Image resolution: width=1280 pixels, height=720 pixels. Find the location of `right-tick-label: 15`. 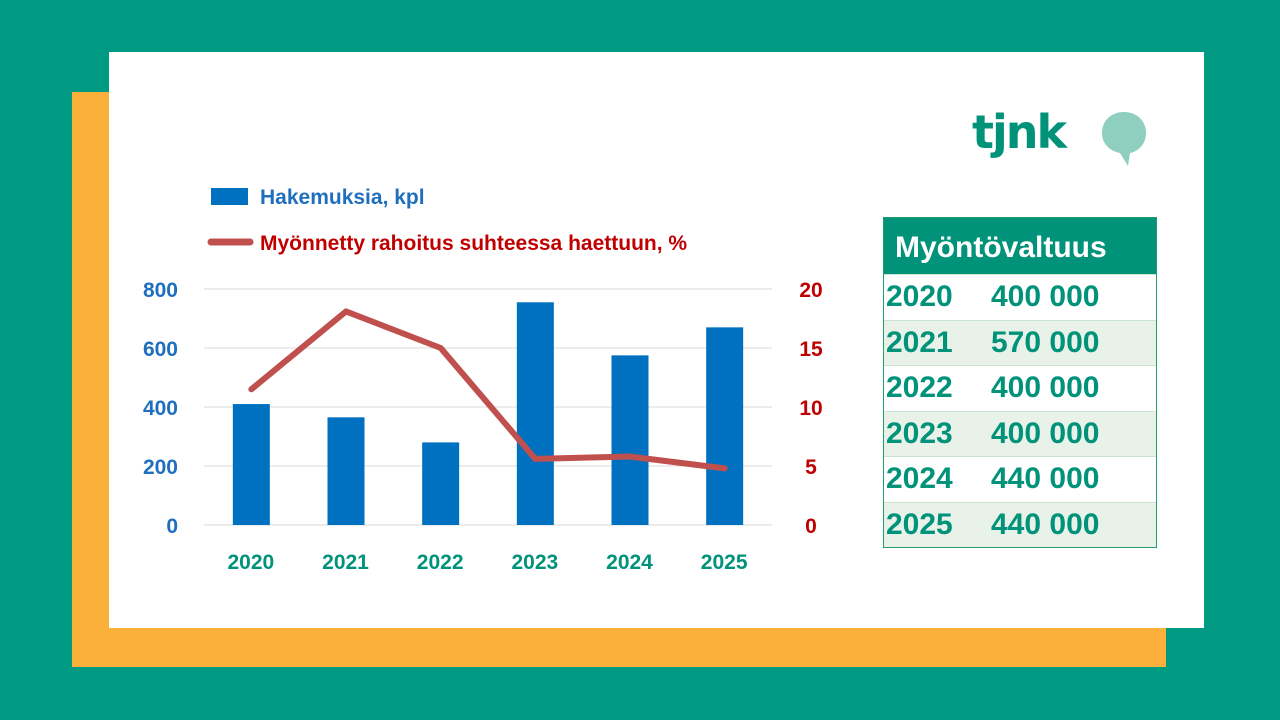

right-tick-label: 15 is located at coordinates (811, 349).